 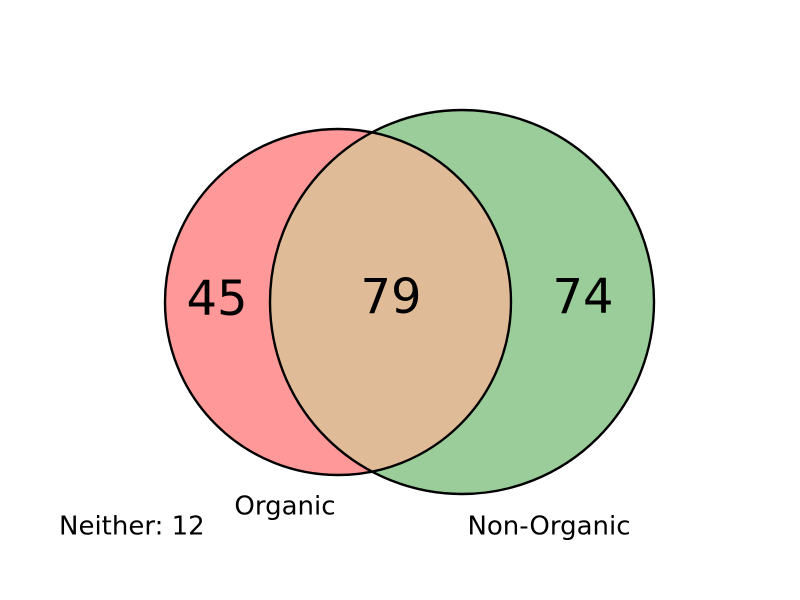 I want to click on intersection-count: 79, so click(x=390, y=297).